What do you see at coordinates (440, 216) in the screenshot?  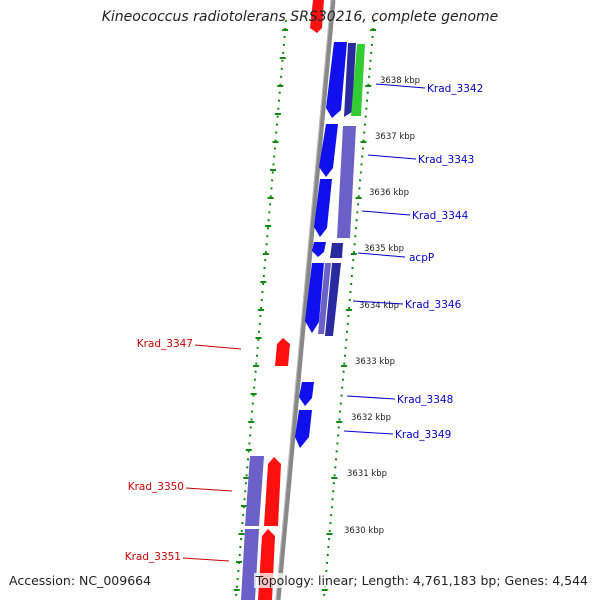 I see `gene-label-krad-3344: Krad_3344` at bounding box center [440, 216].